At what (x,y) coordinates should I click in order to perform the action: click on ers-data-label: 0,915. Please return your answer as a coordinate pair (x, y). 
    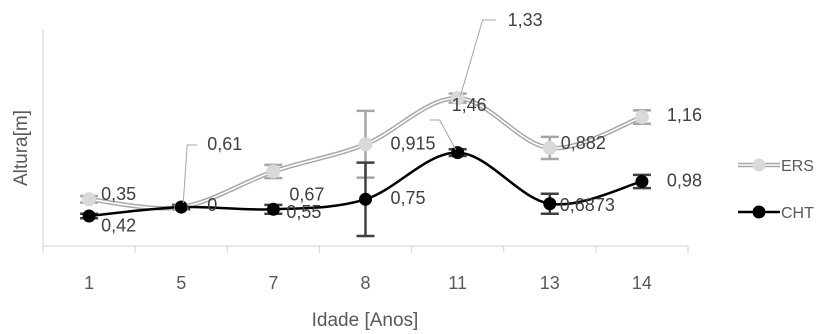
    Looking at the image, I should click on (413, 143).